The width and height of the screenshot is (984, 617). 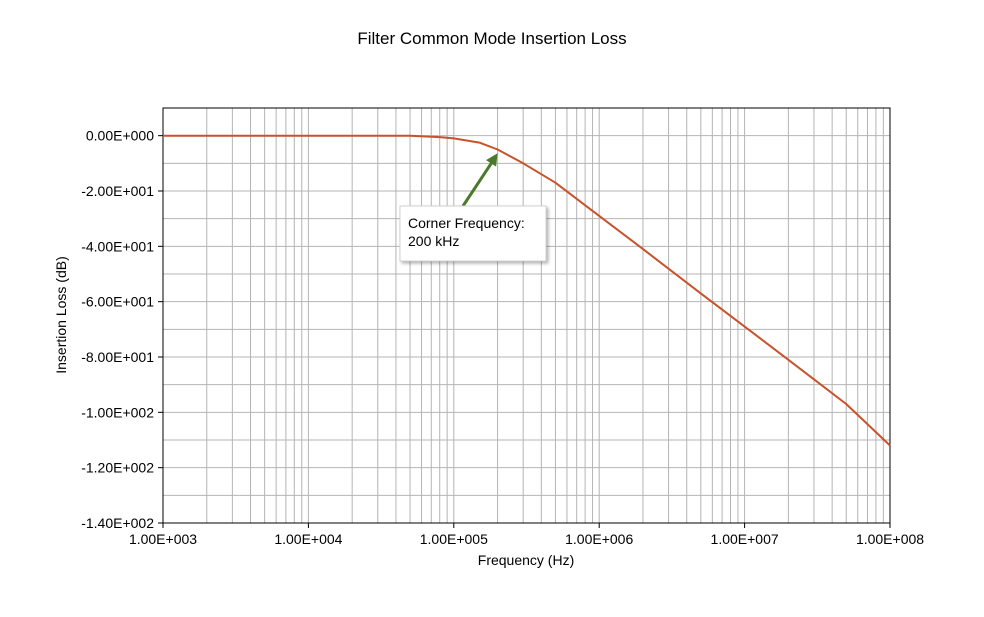 I want to click on chart-title: Filter Common Mode Insertion Loss, so click(x=491, y=38).